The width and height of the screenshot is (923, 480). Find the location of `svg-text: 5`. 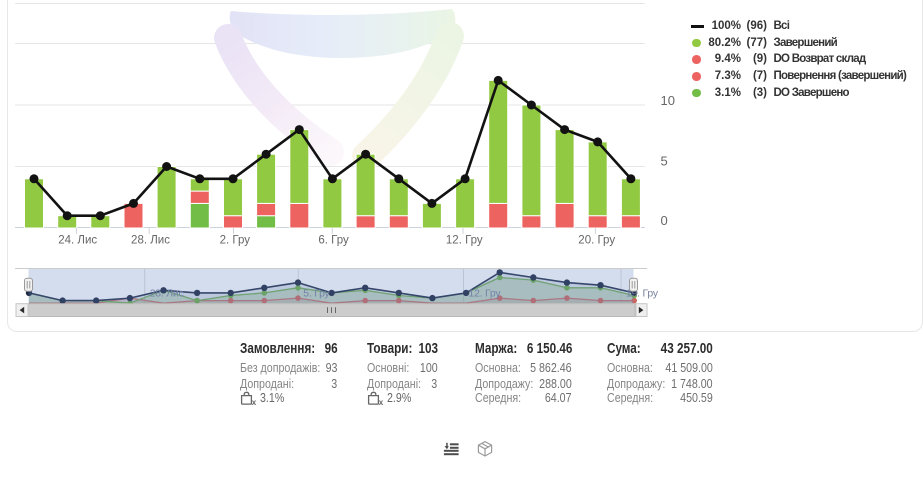

svg-text: 5 is located at coordinates (664, 160).